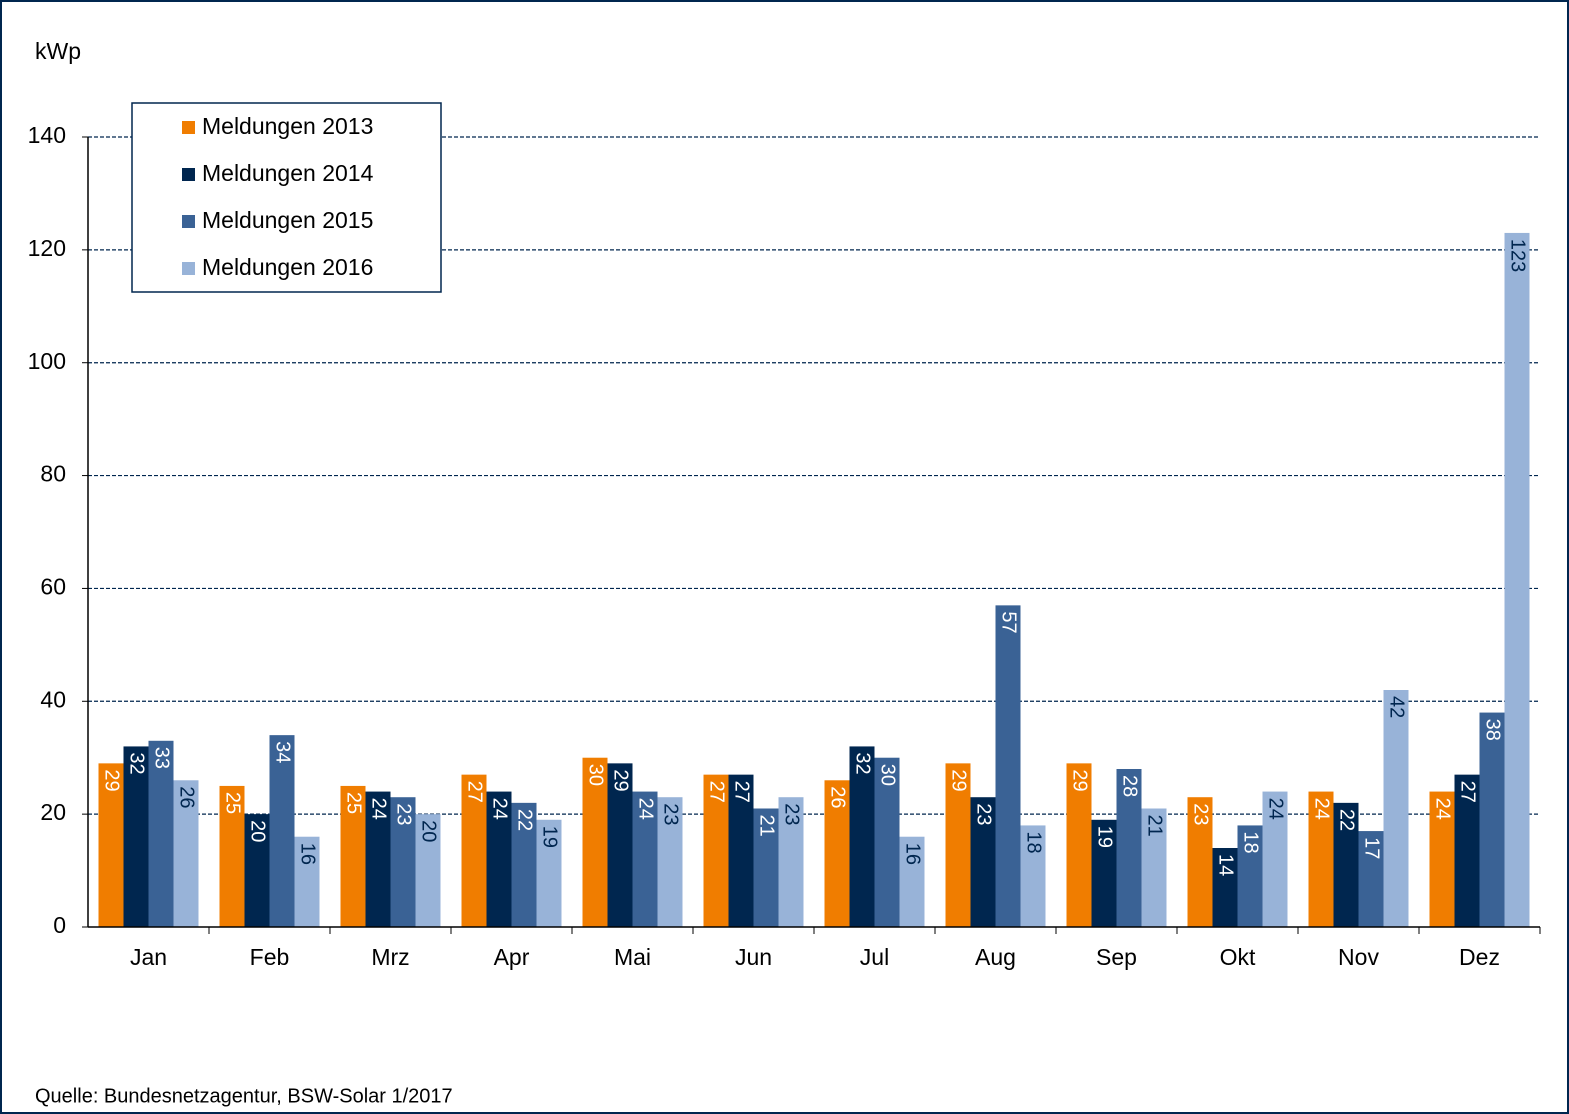  What do you see at coordinates (58, 51) in the screenshot?
I see `y-axis-label: kWp` at bounding box center [58, 51].